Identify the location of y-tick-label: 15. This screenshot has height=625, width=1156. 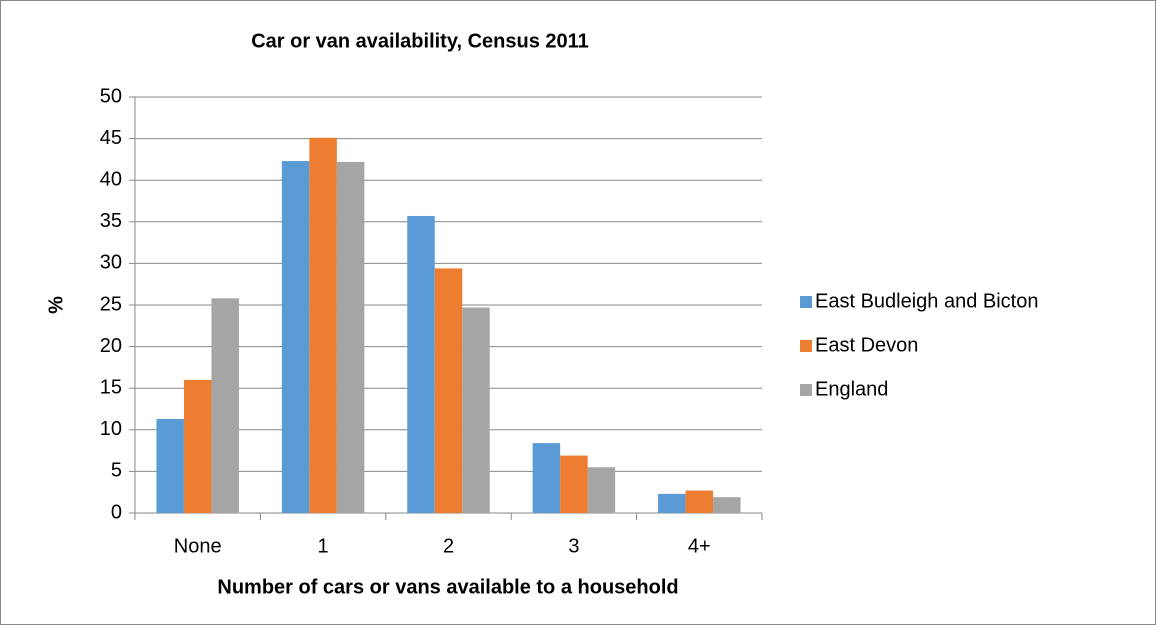
(111, 387).